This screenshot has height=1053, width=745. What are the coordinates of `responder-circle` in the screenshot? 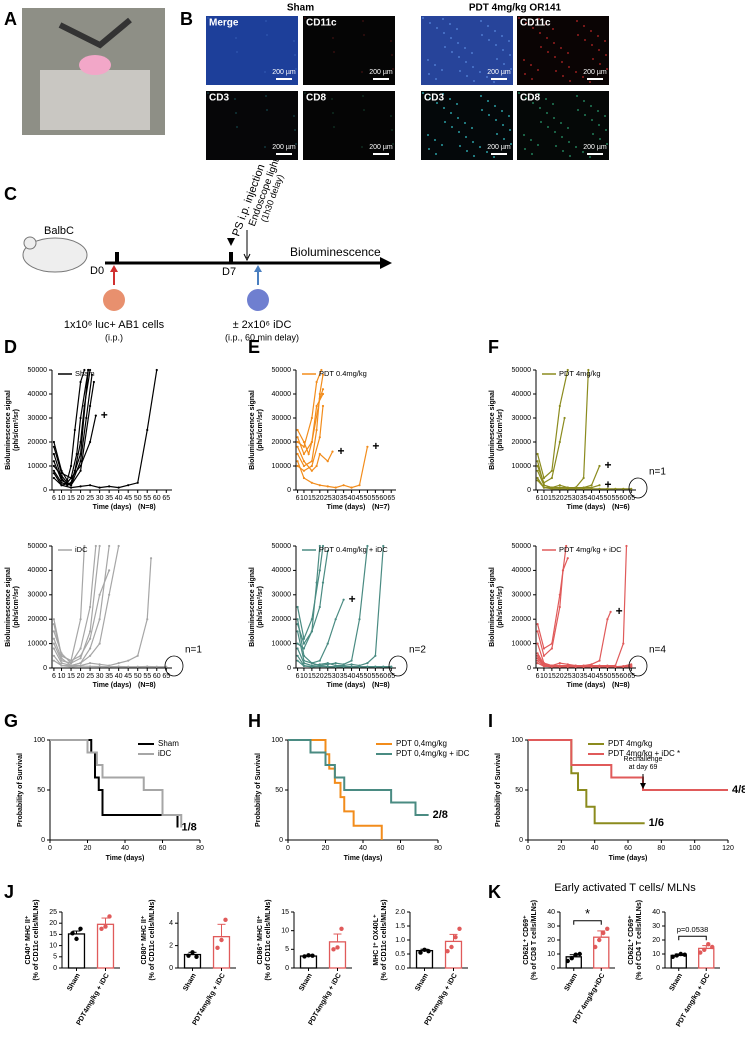 It's located at (638, 488).